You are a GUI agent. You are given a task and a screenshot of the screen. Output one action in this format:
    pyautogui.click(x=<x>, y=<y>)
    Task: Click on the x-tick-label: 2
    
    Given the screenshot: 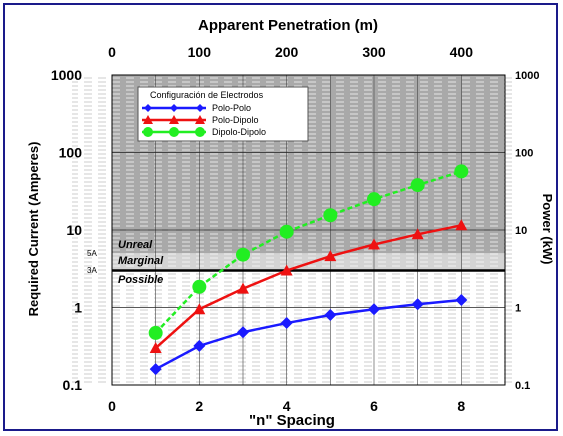 What is the action you would take?
    pyautogui.click(x=199, y=406)
    